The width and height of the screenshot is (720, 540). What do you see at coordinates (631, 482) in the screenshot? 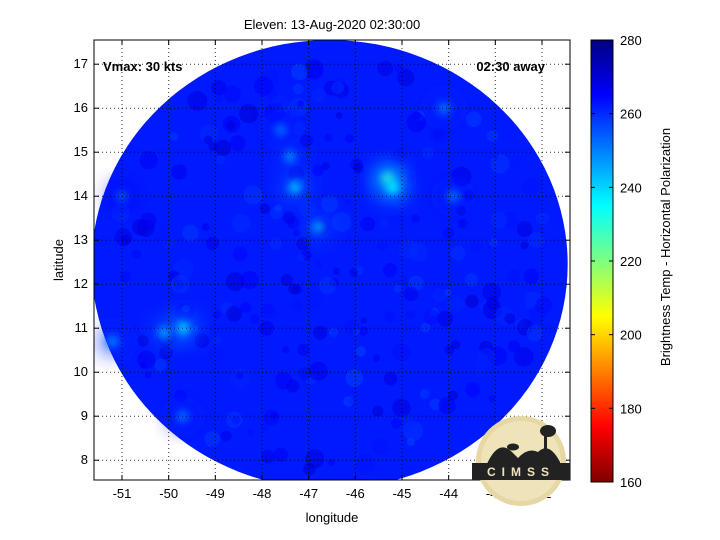
I see `colorbar-tick-label: 160` at bounding box center [631, 482].